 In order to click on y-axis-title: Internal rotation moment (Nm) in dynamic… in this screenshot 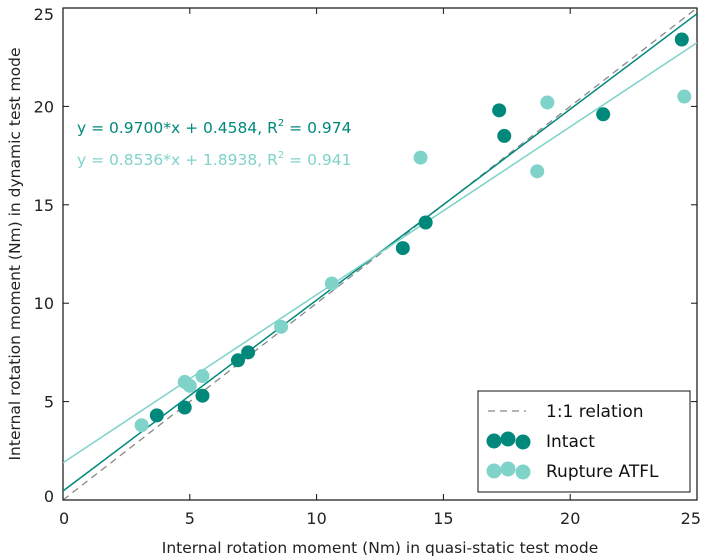, I will do `click(15, 253)`.